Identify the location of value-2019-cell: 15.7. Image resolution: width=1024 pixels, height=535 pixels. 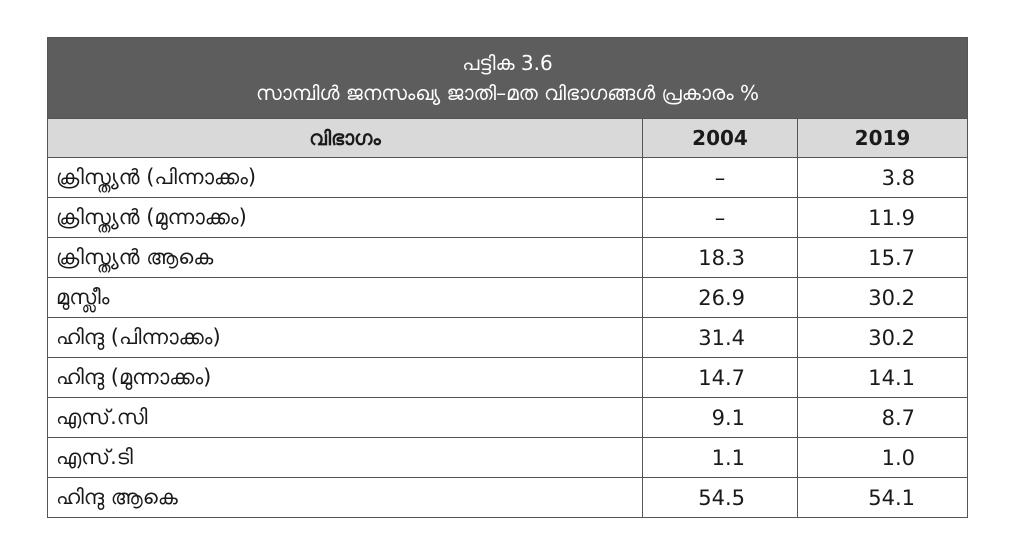
(882, 257).